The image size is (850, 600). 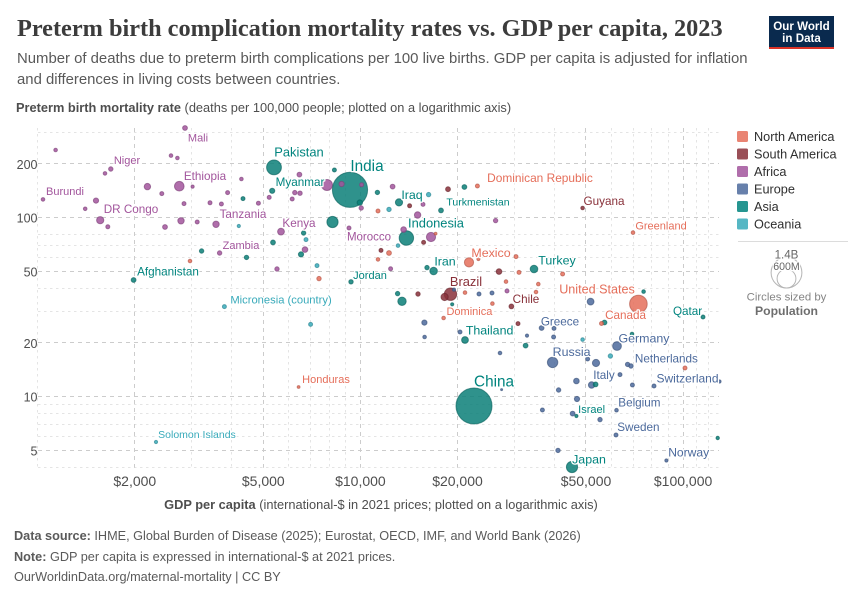 I want to click on svg-text: $2,000, so click(x=134, y=481).